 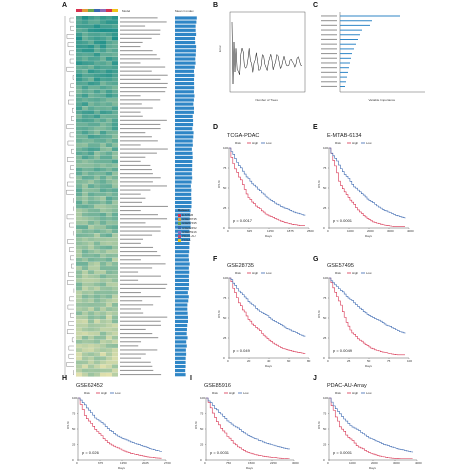 I want to click on x-tick-label: 1350, so click(x=123, y=463).